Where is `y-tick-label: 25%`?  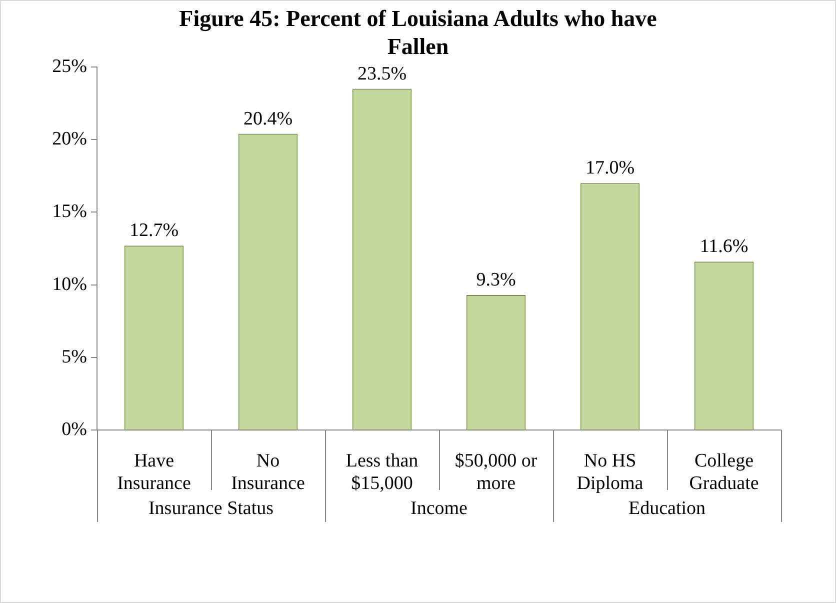 y-tick-label: 25% is located at coordinates (70, 66).